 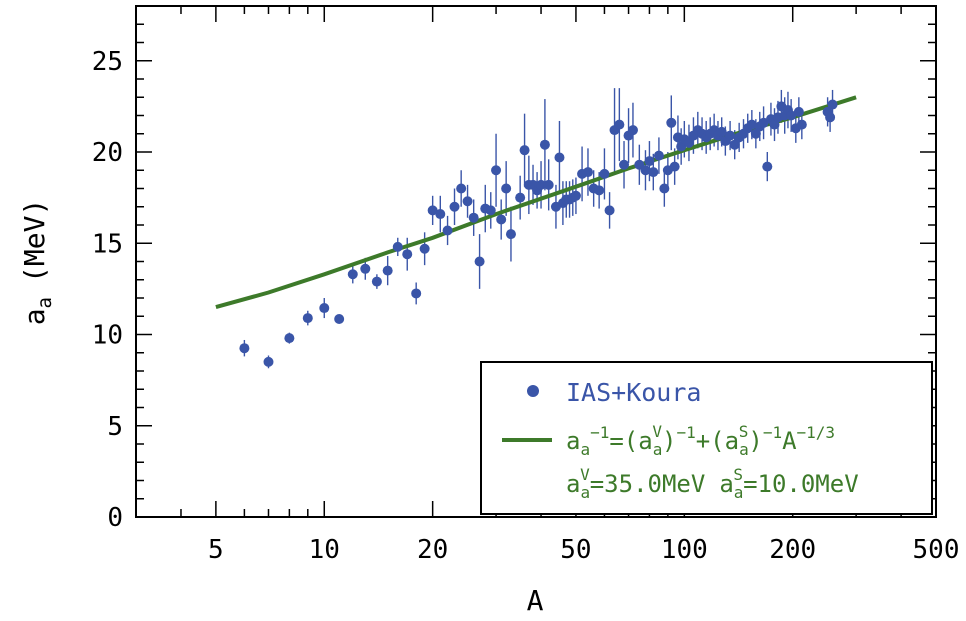 What do you see at coordinates (107, 153) in the screenshot?
I see `y-tick-label: 20` at bounding box center [107, 153].